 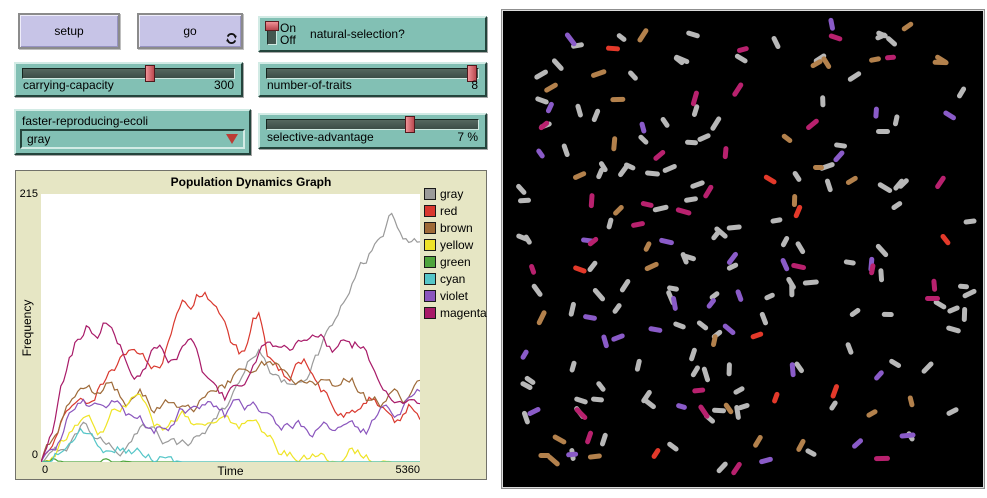 I want to click on faster-reproducing-ecoli-chooser: faster-reproducing-ecoli gray, so click(x=132, y=132).